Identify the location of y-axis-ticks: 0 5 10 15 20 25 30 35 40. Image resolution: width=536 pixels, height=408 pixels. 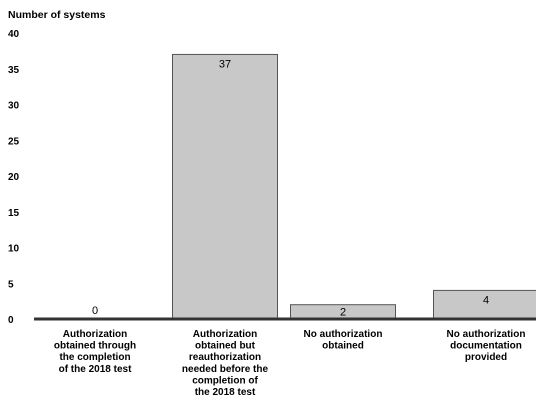
(14, 177).